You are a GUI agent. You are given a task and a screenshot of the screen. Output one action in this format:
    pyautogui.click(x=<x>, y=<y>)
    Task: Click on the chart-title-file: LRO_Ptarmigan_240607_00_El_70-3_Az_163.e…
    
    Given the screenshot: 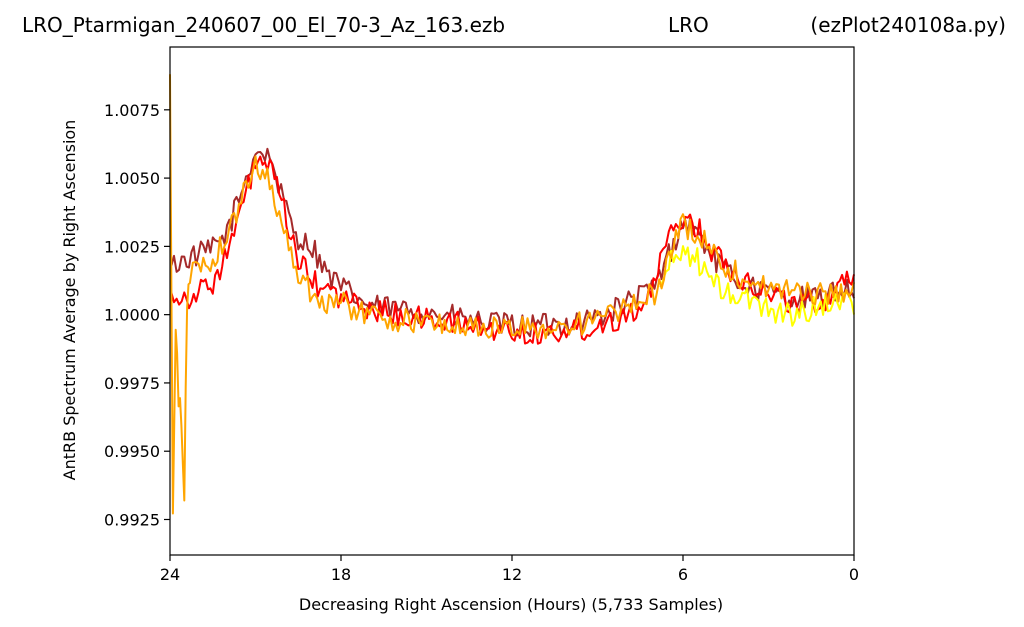 What is the action you would take?
    pyautogui.click(x=263, y=25)
    